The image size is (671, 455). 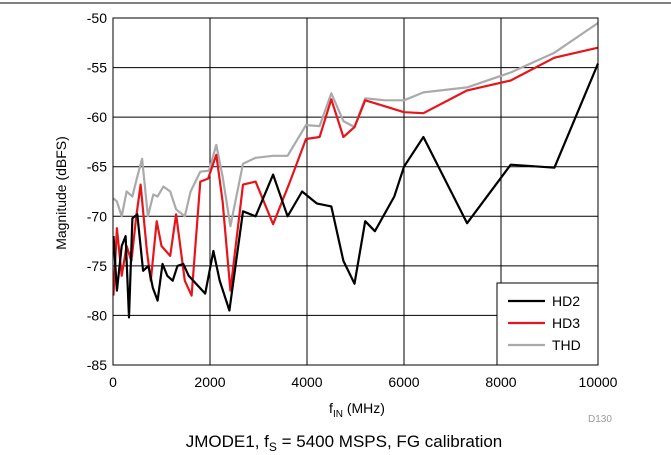 What do you see at coordinates (97, 68) in the screenshot?
I see `y-tick-label: -55` at bounding box center [97, 68].